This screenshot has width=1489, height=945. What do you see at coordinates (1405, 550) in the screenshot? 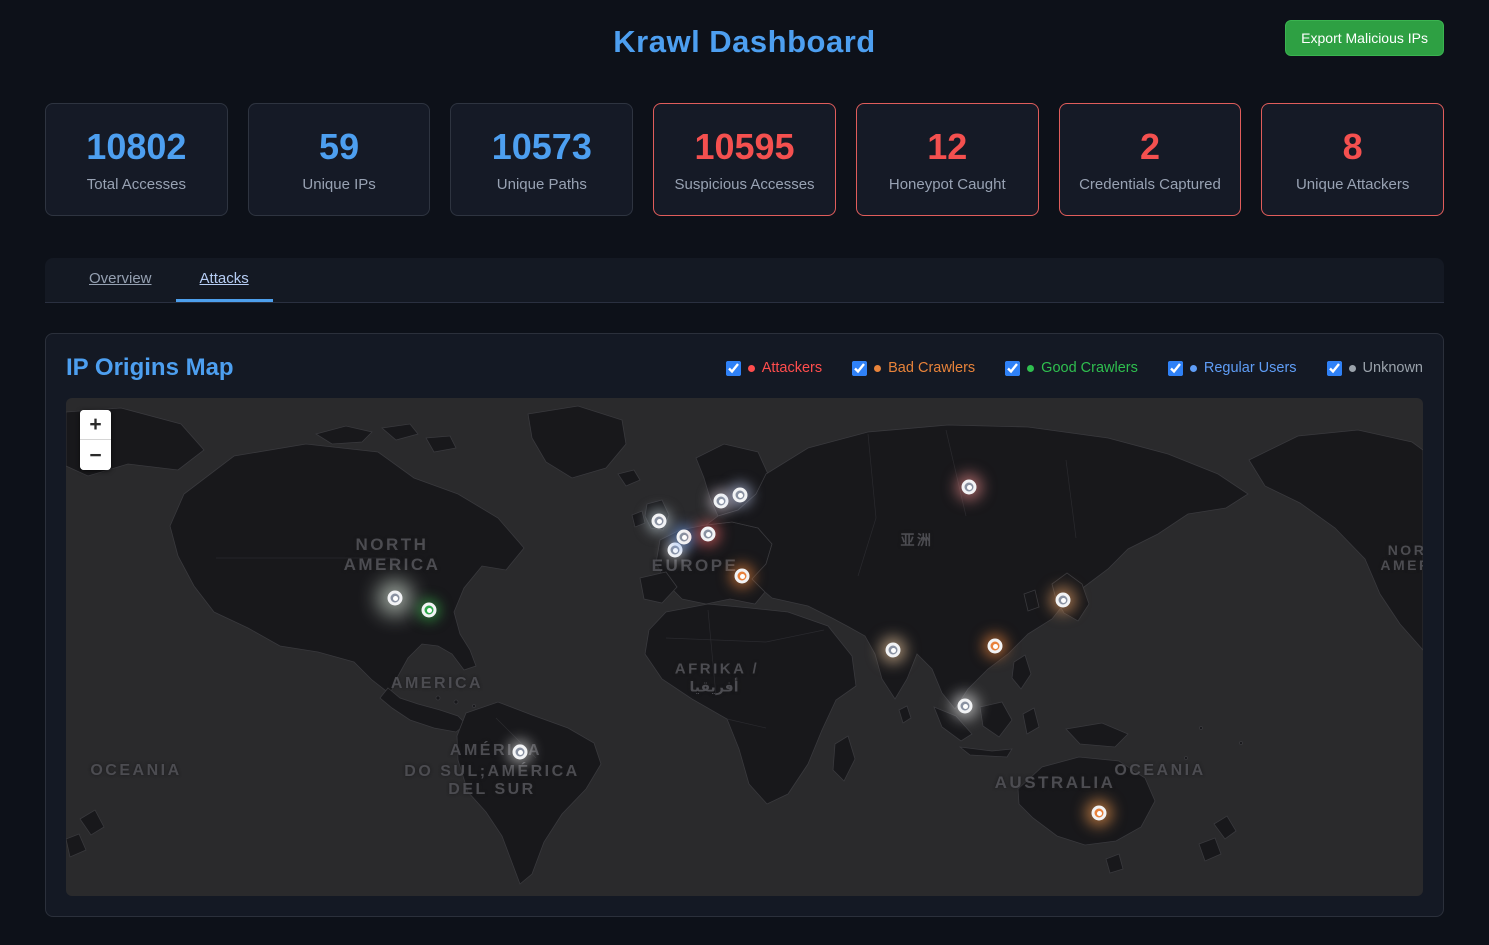
I see `map-label: NOR` at bounding box center [1405, 550].